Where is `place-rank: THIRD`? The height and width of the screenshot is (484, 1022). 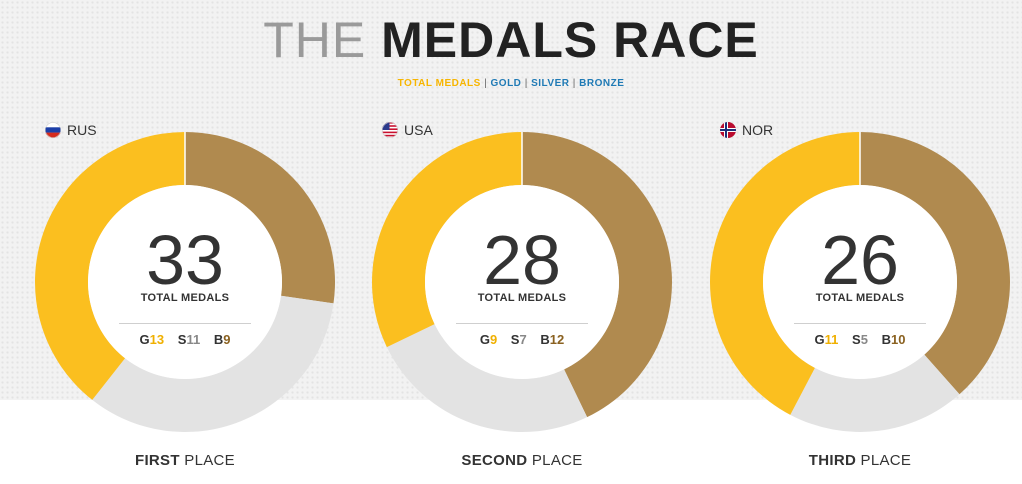 place-rank: THIRD is located at coordinates (832, 460).